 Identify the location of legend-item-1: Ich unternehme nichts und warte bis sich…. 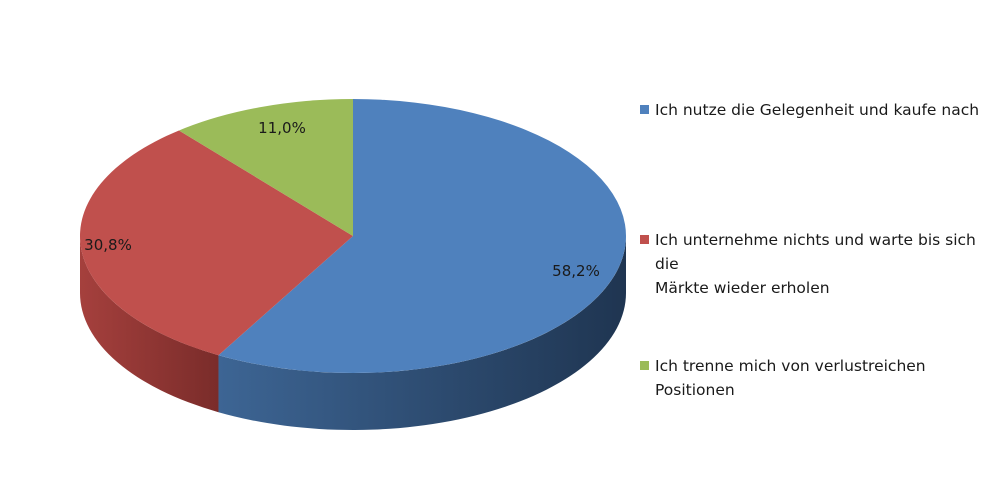
(815, 264).